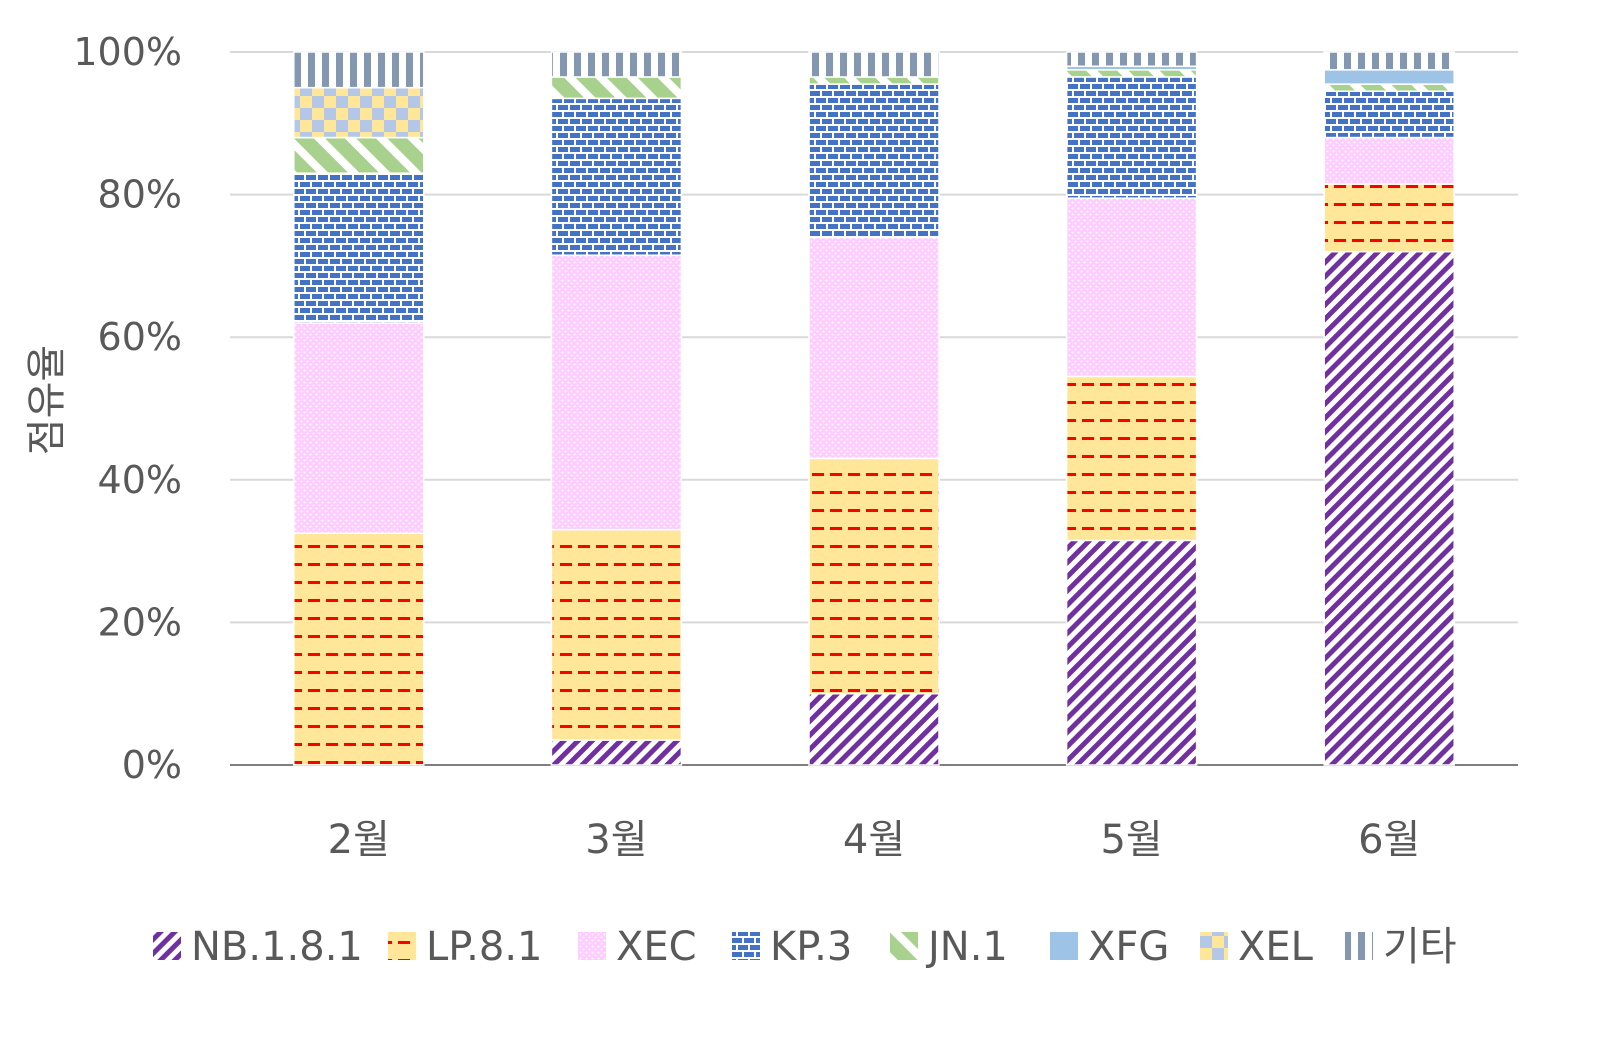 The height and width of the screenshot is (1039, 1602). I want to click on legend: NB.1.8.1 LP.8.1 XEC KP.3 JN.1 XFG XEL 기타, so click(805, 947).